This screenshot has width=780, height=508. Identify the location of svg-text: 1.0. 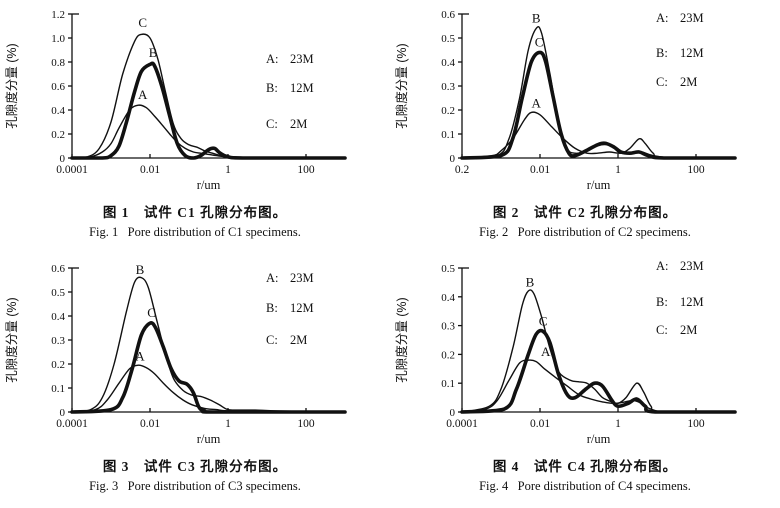
(58, 39).